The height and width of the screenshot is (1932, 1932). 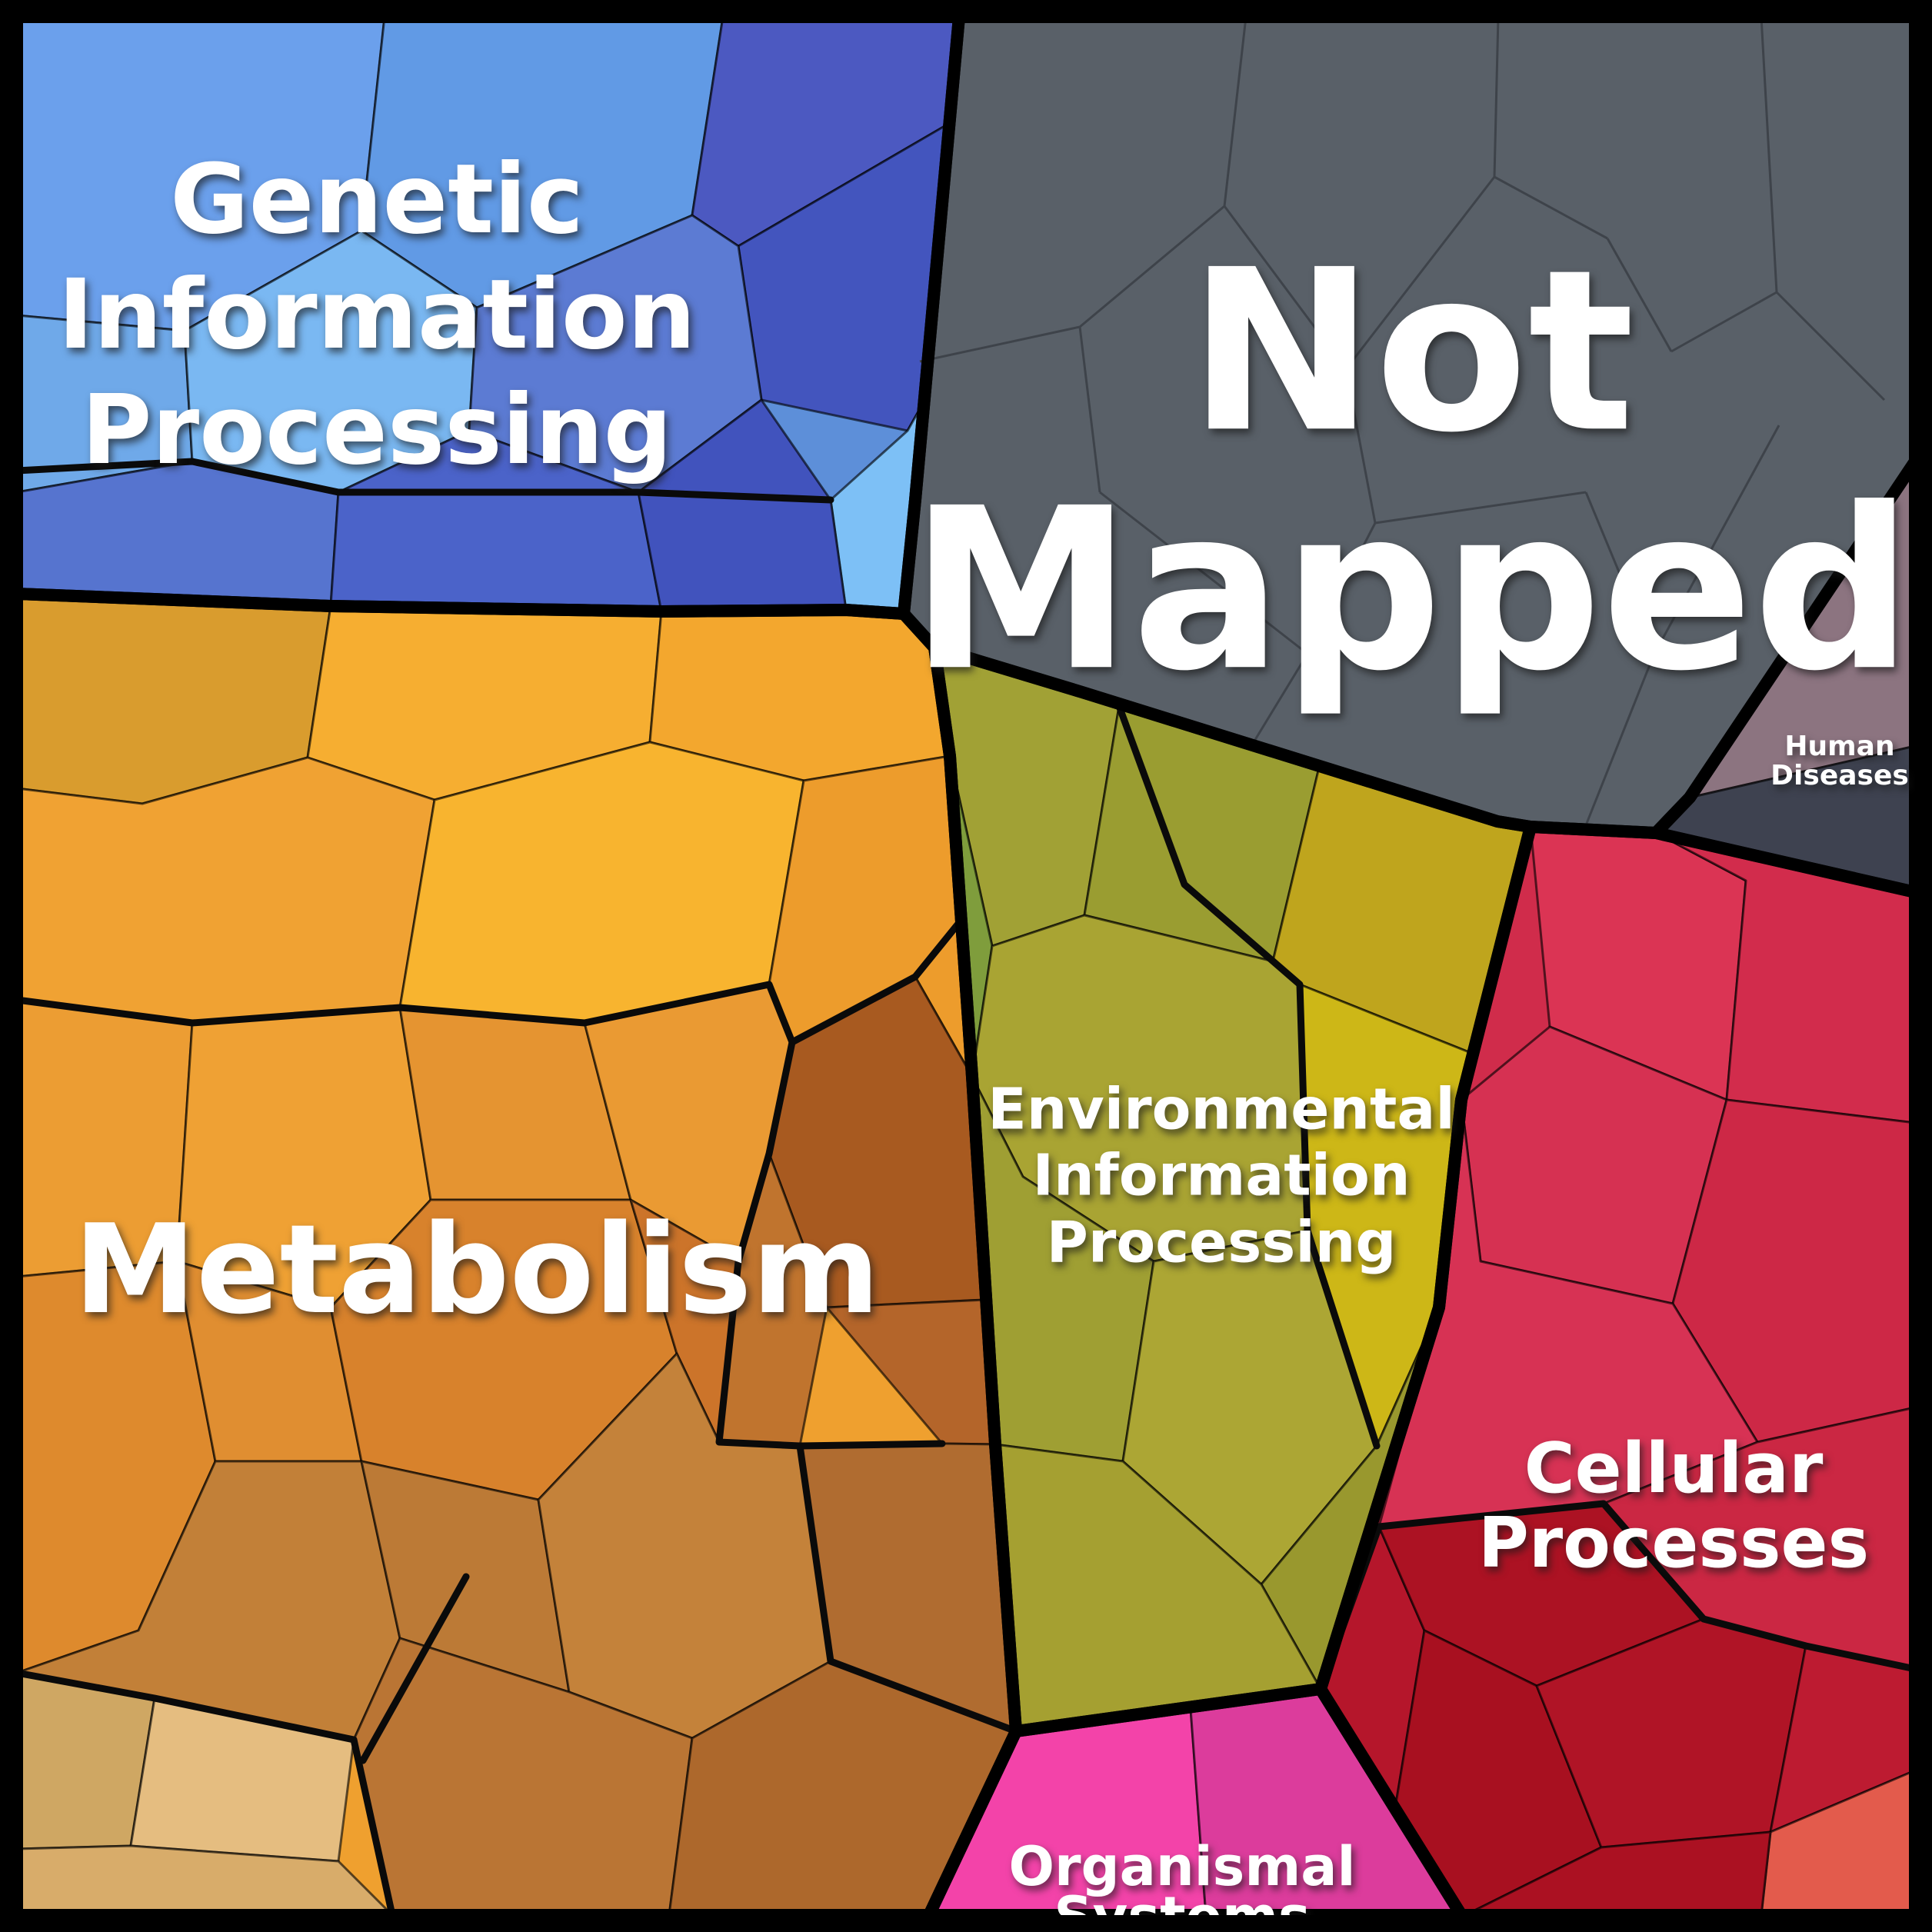 I want to click on region-label-line-genetic-information-processing-0: Genetic, so click(x=377, y=199).